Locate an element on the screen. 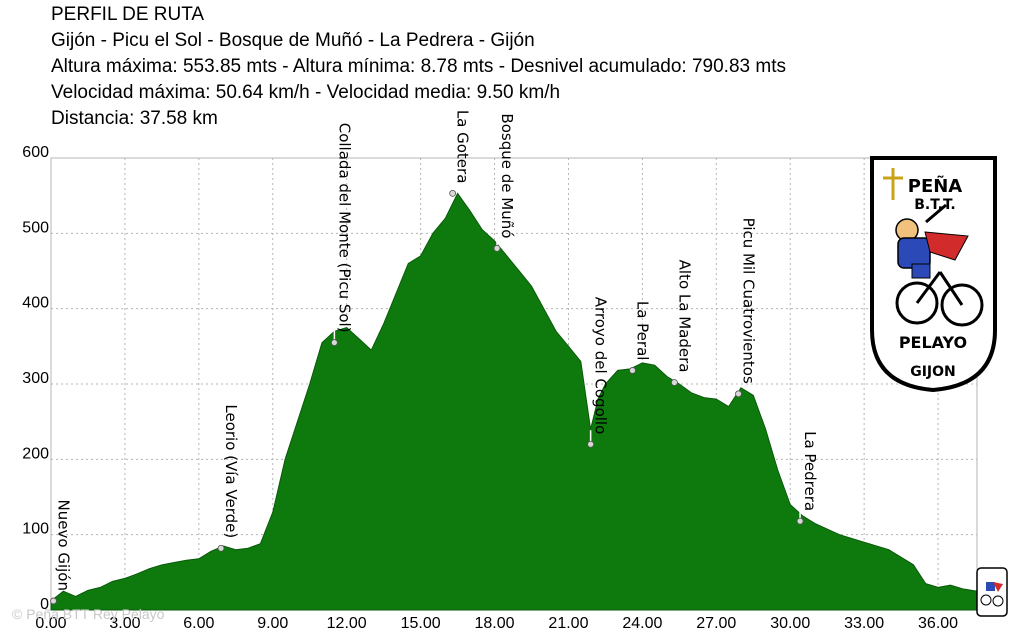 The height and width of the screenshot is (636, 1018). x-tick-label: 21.00 is located at coordinates (568, 623).